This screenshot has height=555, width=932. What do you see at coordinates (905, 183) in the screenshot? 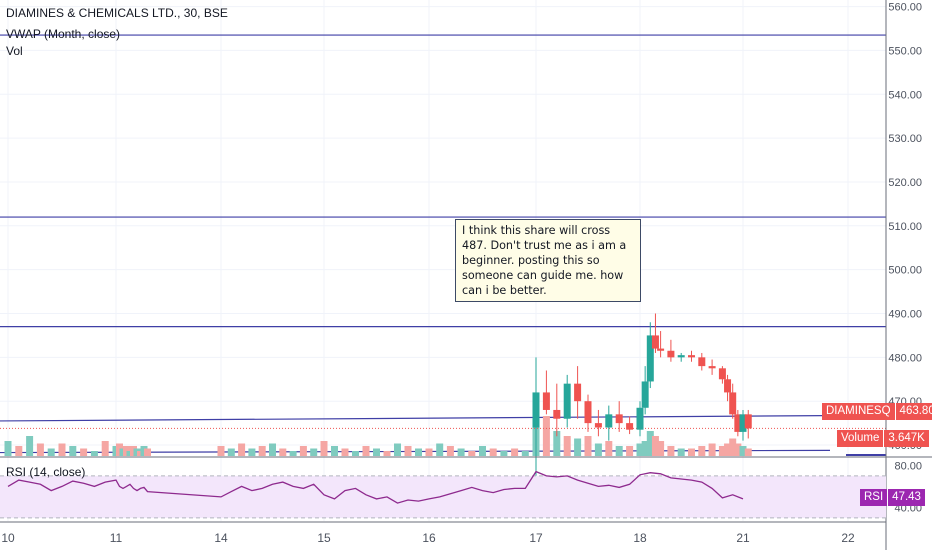
I see `price-tick-label: 520.00` at bounding box center [905, 183].